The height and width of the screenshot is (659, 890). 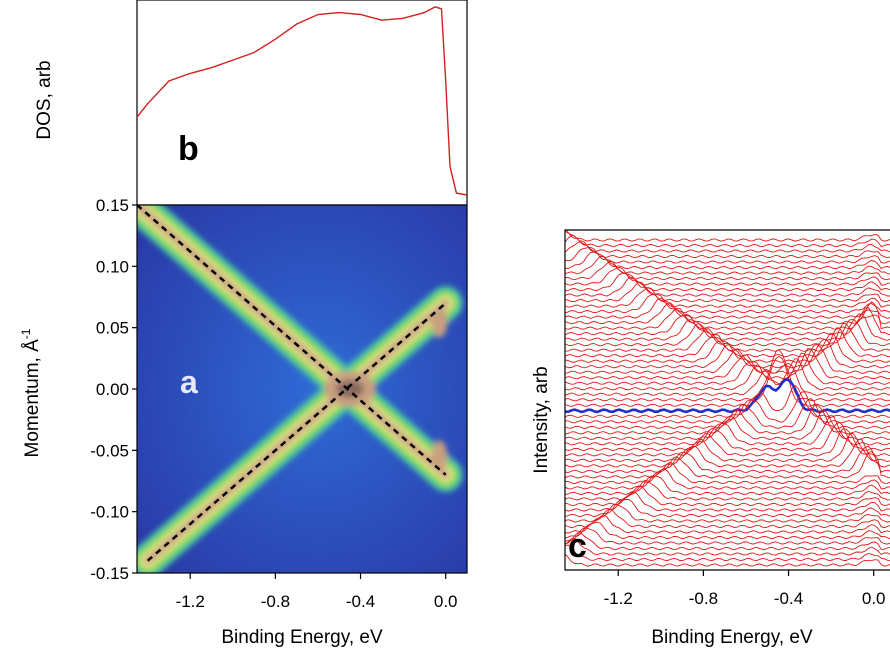 I want to click on dos-curve, so click(x=302, y=101).